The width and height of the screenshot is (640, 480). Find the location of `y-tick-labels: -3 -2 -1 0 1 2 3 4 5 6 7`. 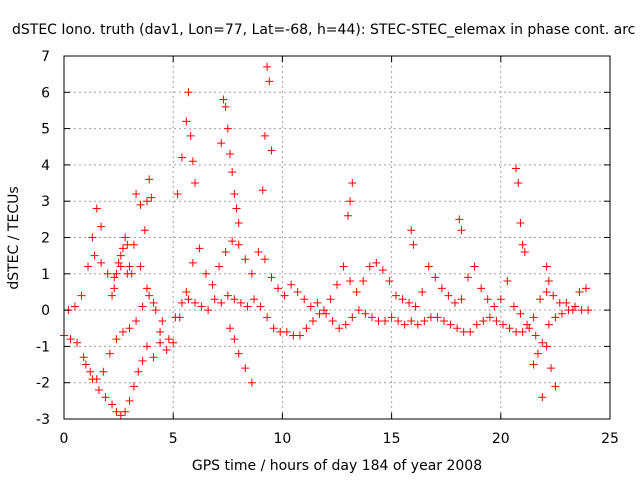

y-tick-labels: -3 -2 -1 0 1 2 3 4 5 6 7 is located at coordinates (43, 238).